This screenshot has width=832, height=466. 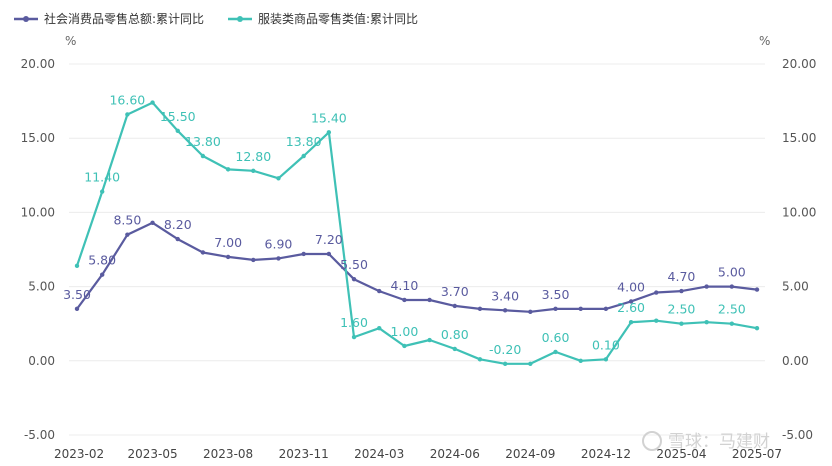 I want to click on data-label-retail-sales: 6.90, so click(x=279, y=243).